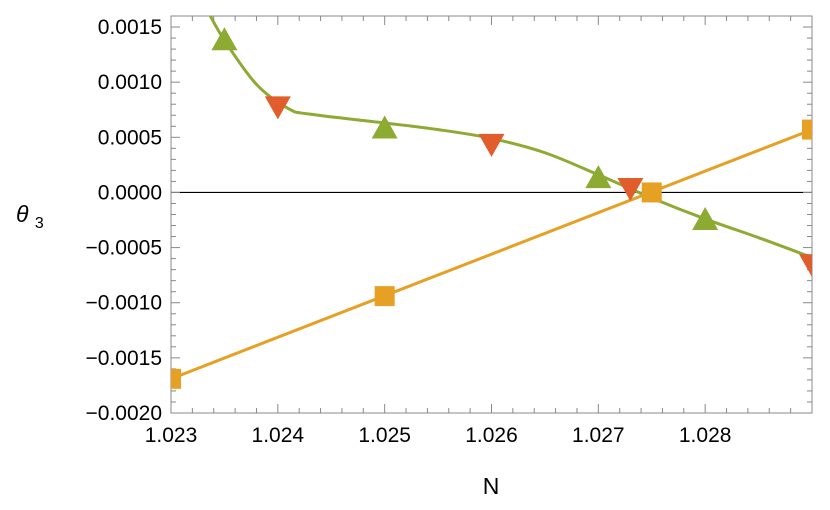  Describe the element at coordinates (124, 303) in the screenshot. I see `y-tick-label: −0.0010` at that location.